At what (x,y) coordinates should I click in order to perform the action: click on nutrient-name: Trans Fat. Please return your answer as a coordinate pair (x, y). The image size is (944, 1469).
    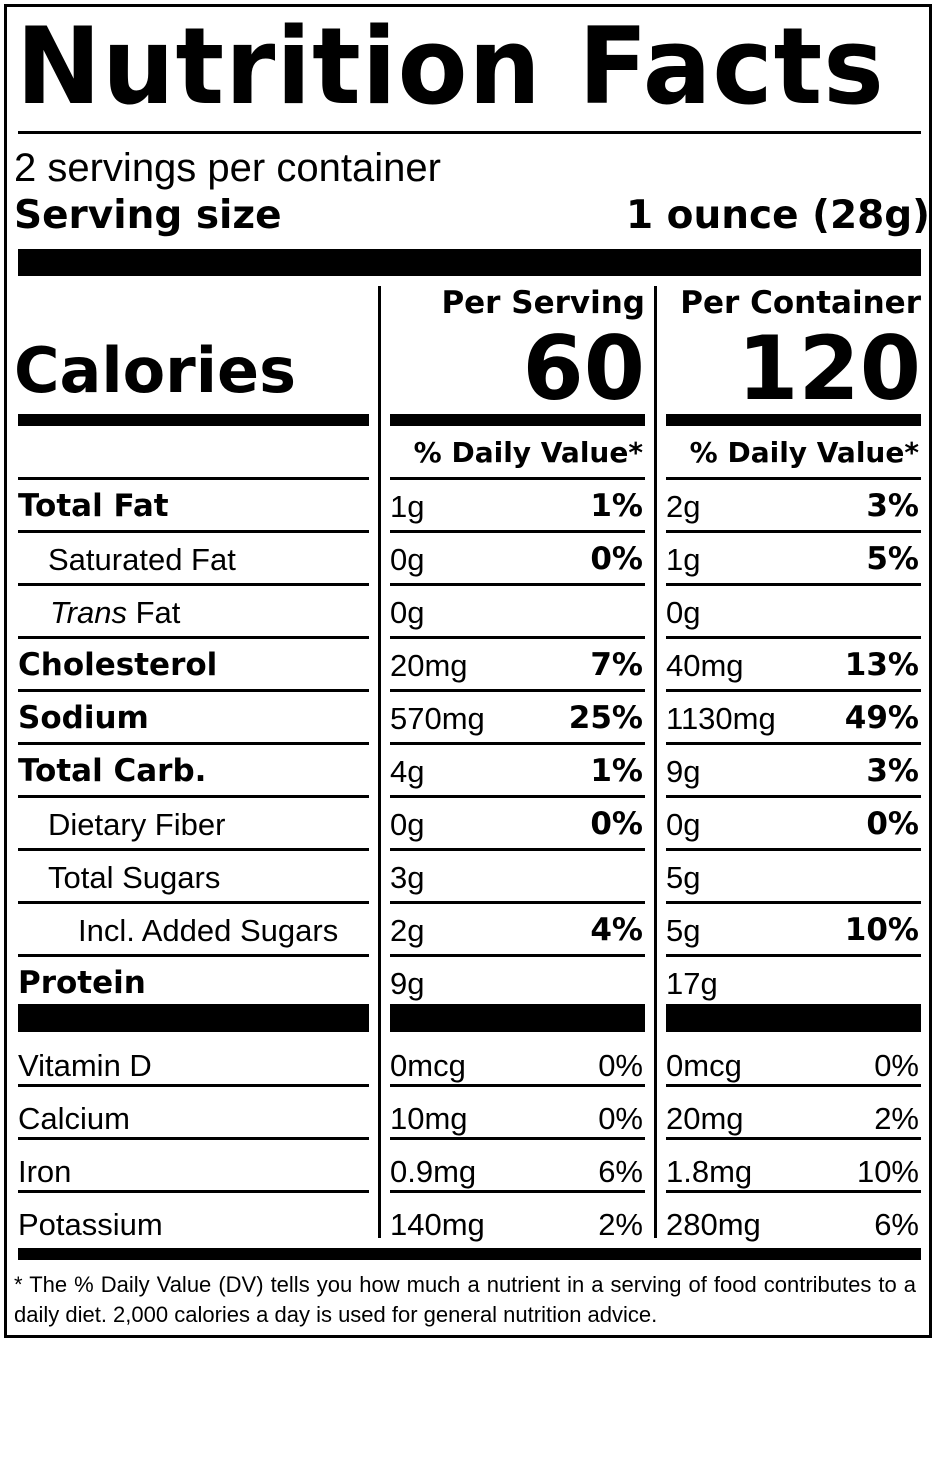
    Looking at the image, I should click on (115, 612).